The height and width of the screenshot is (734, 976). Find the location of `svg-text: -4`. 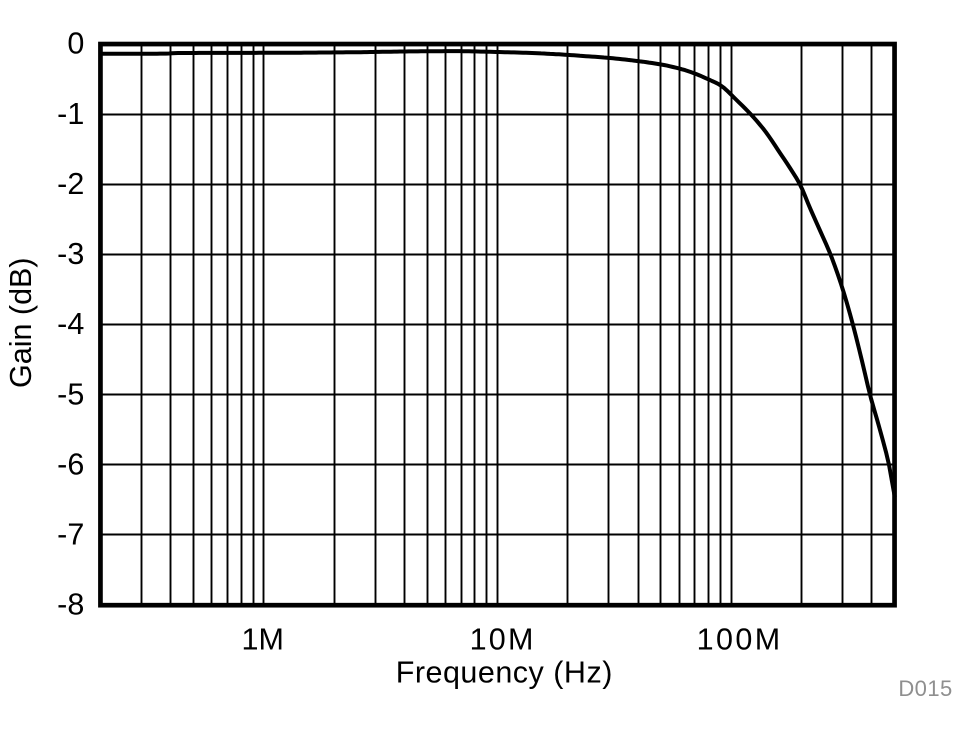

svg-text: -4 is located at coordinates (70, 324).